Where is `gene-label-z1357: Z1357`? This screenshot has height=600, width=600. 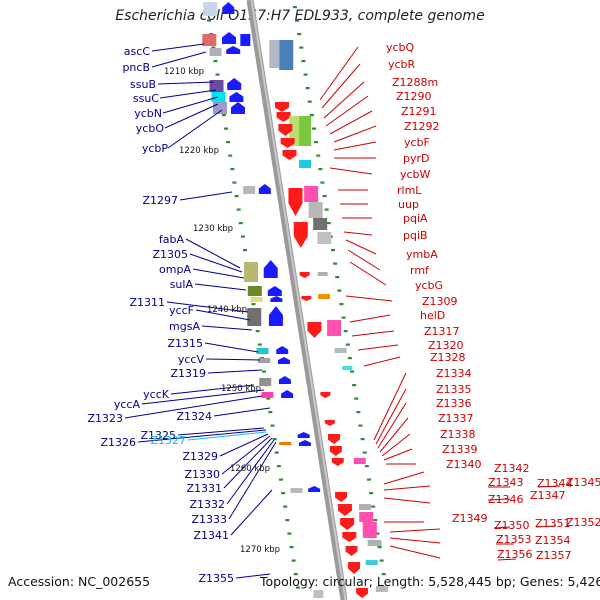 gene-label-z1357: Z1357 is located at coordinates (554, 555).